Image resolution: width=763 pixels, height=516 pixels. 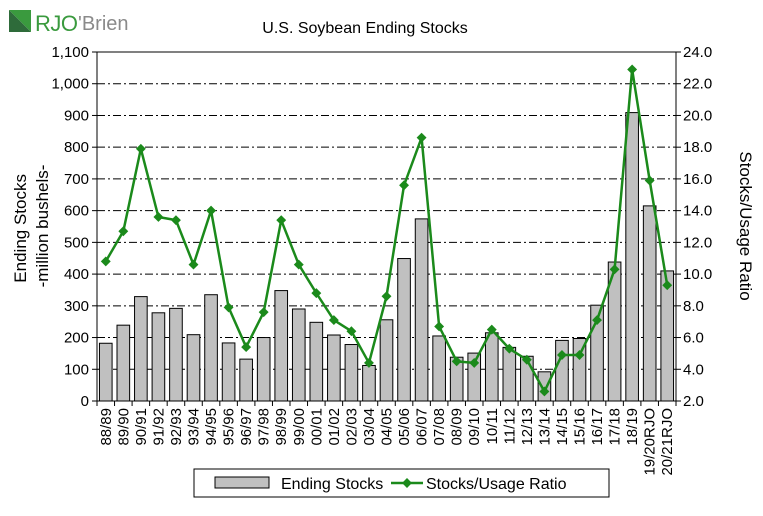 What do you see at coordinates (697, 115) in the screenshot?
I see `right-tick-label: 20.0` at bounding box center [697, 115].